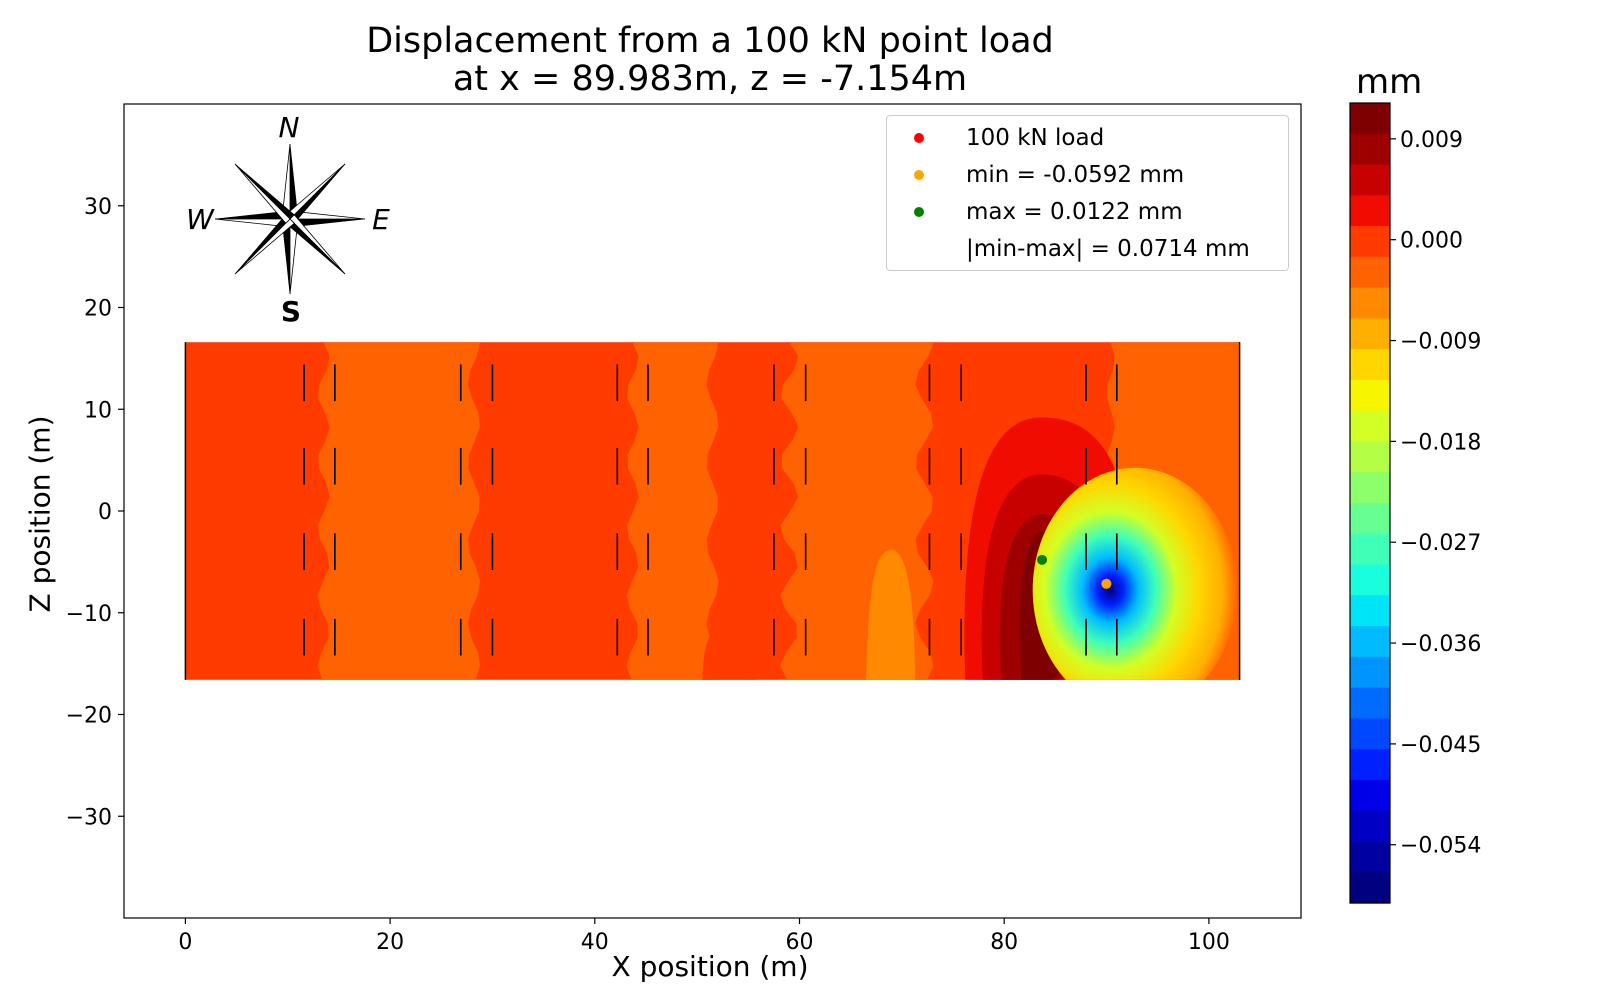 Image resolution: width=1600 pixels, height=1000 pixels. I want to click on x-tick-label: 20, so click(390, 942).